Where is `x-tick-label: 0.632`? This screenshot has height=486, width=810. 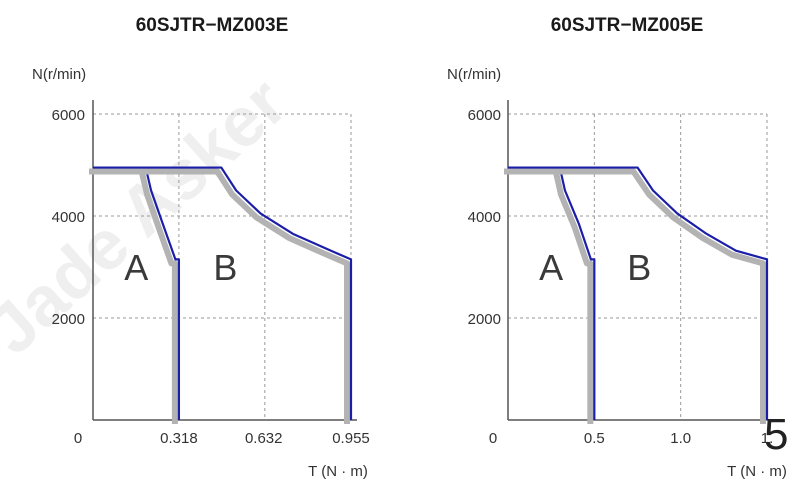
x-tick-label: 0.632 is located at coordinates (264, 438).